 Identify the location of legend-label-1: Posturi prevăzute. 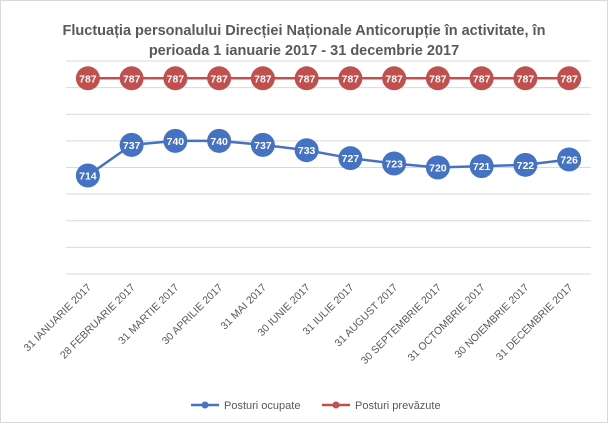
(398, 406).